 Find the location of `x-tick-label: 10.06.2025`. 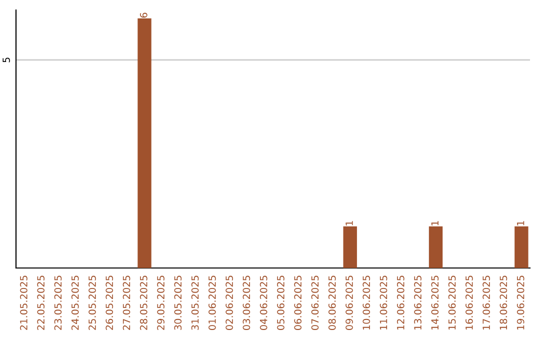

x-tick-label: 10.06.2025 is located at coordinates (366, 303).